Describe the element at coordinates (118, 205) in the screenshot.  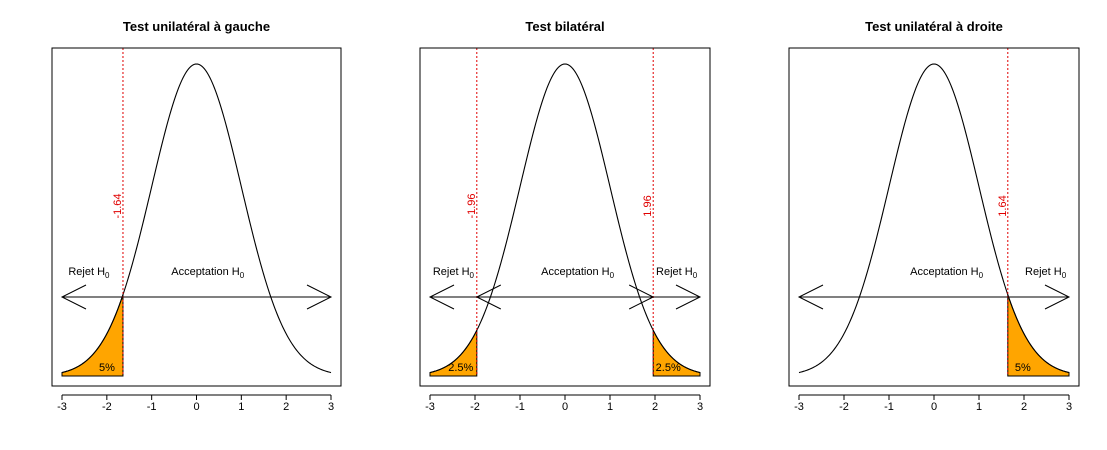
I see `critical-value-label: -1.64` at that location.